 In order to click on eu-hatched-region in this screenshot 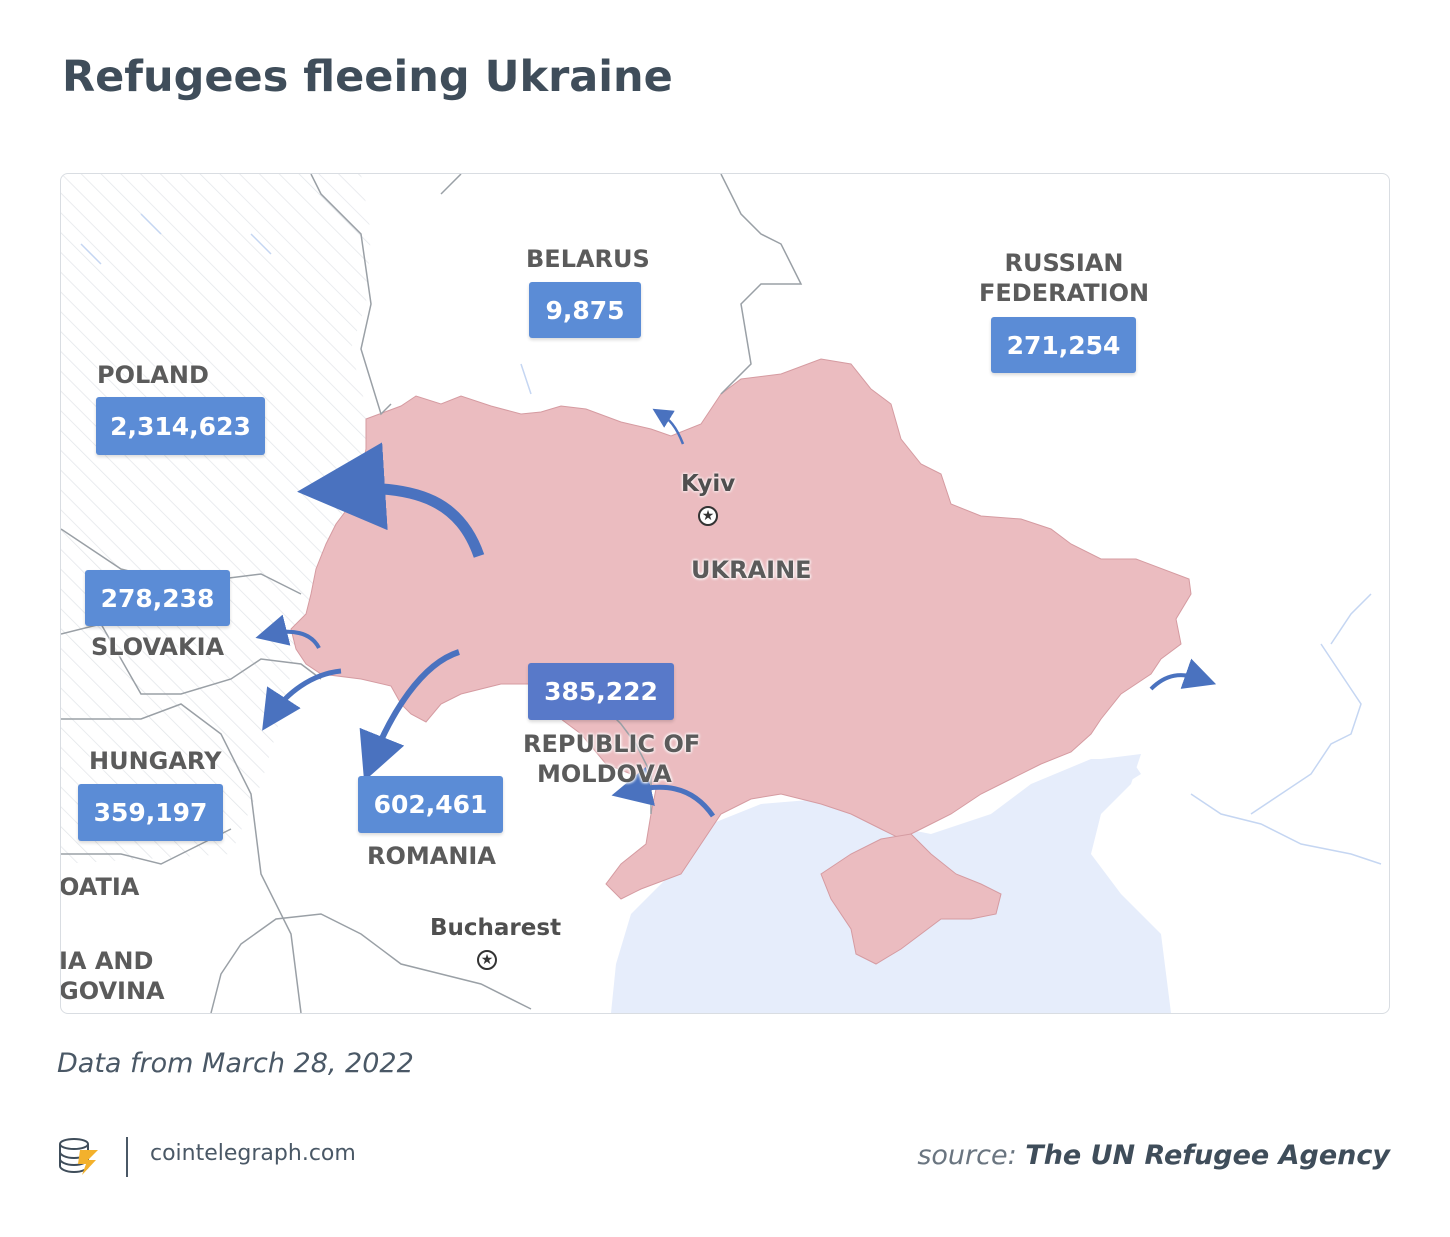, I will do `click(216, 519)`.